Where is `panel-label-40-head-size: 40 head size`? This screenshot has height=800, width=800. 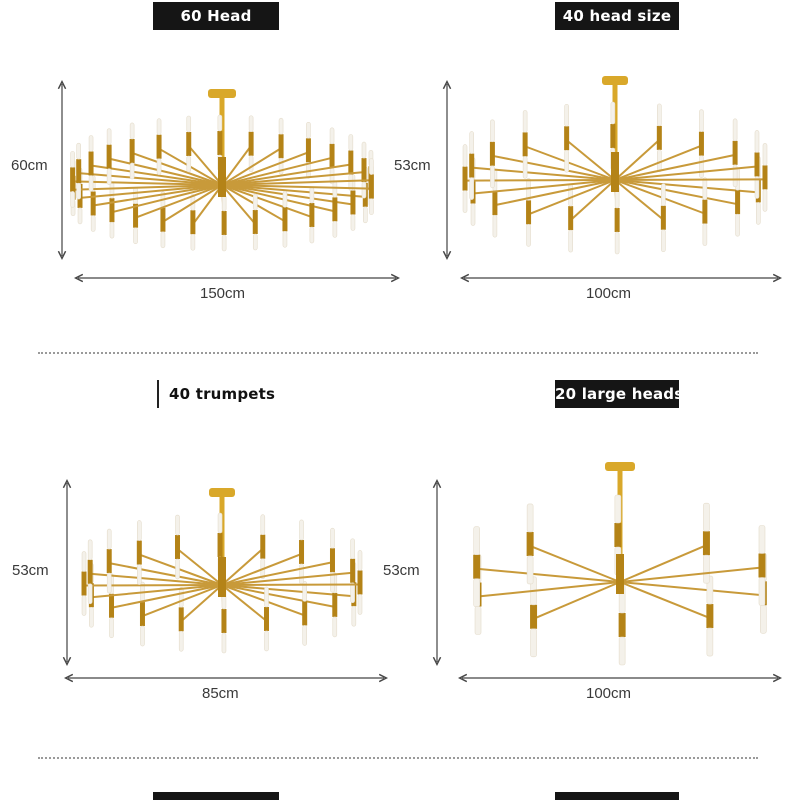 panel-label-40-head-size: 40 head size is located at coordinates (617, 16).